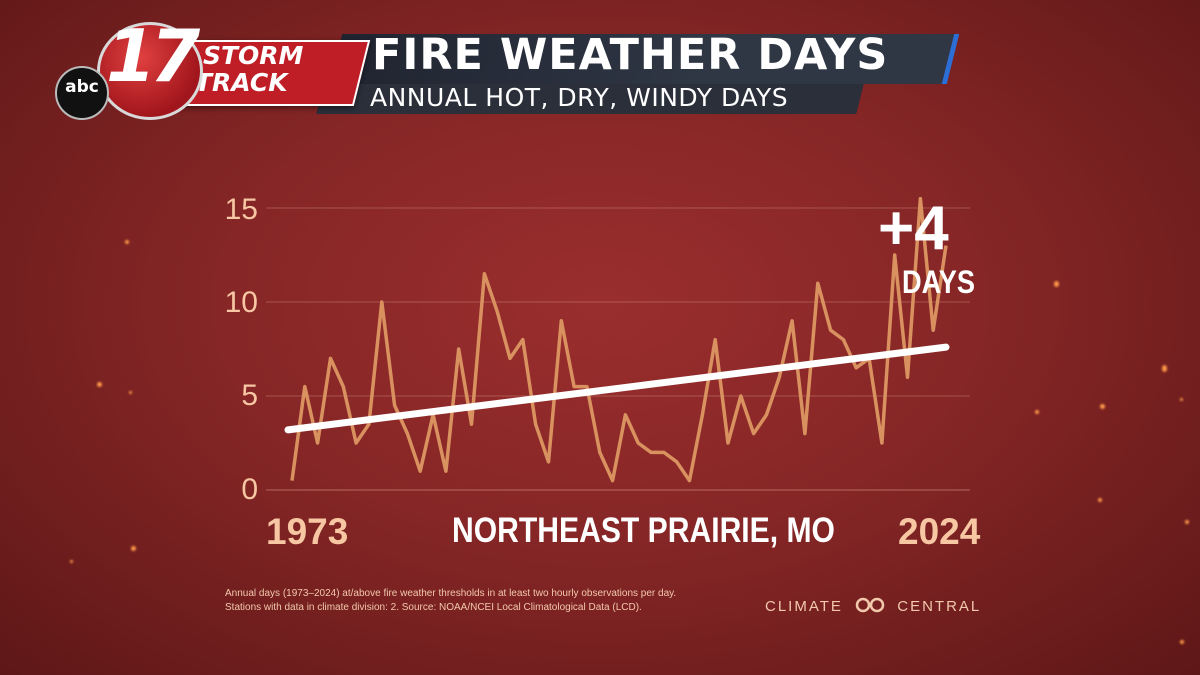  Describe the element at coordinates (253, 55) in the screenshot. I see `storm-track-line1: STORM` at that location.